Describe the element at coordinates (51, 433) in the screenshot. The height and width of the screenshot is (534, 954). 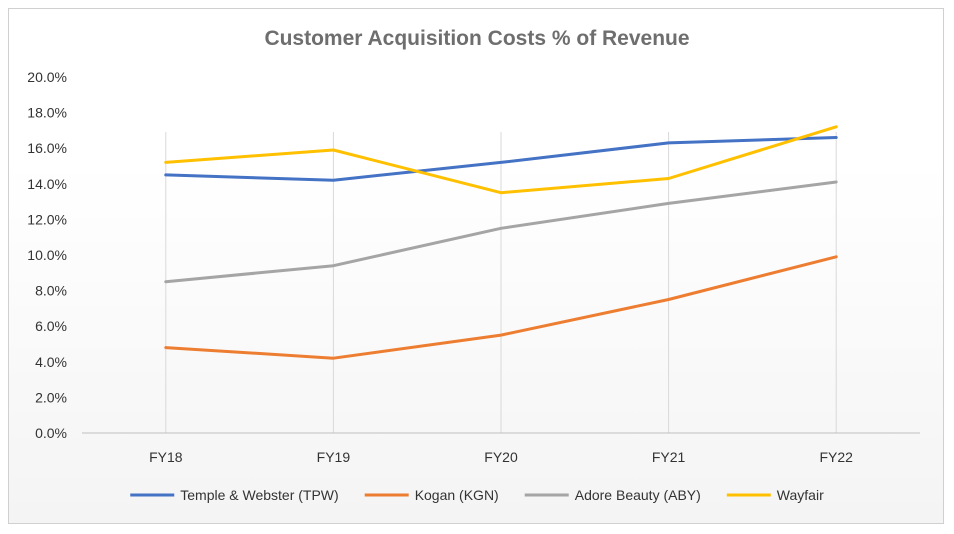
I see `y-tick-label: 0.0%` at that location.